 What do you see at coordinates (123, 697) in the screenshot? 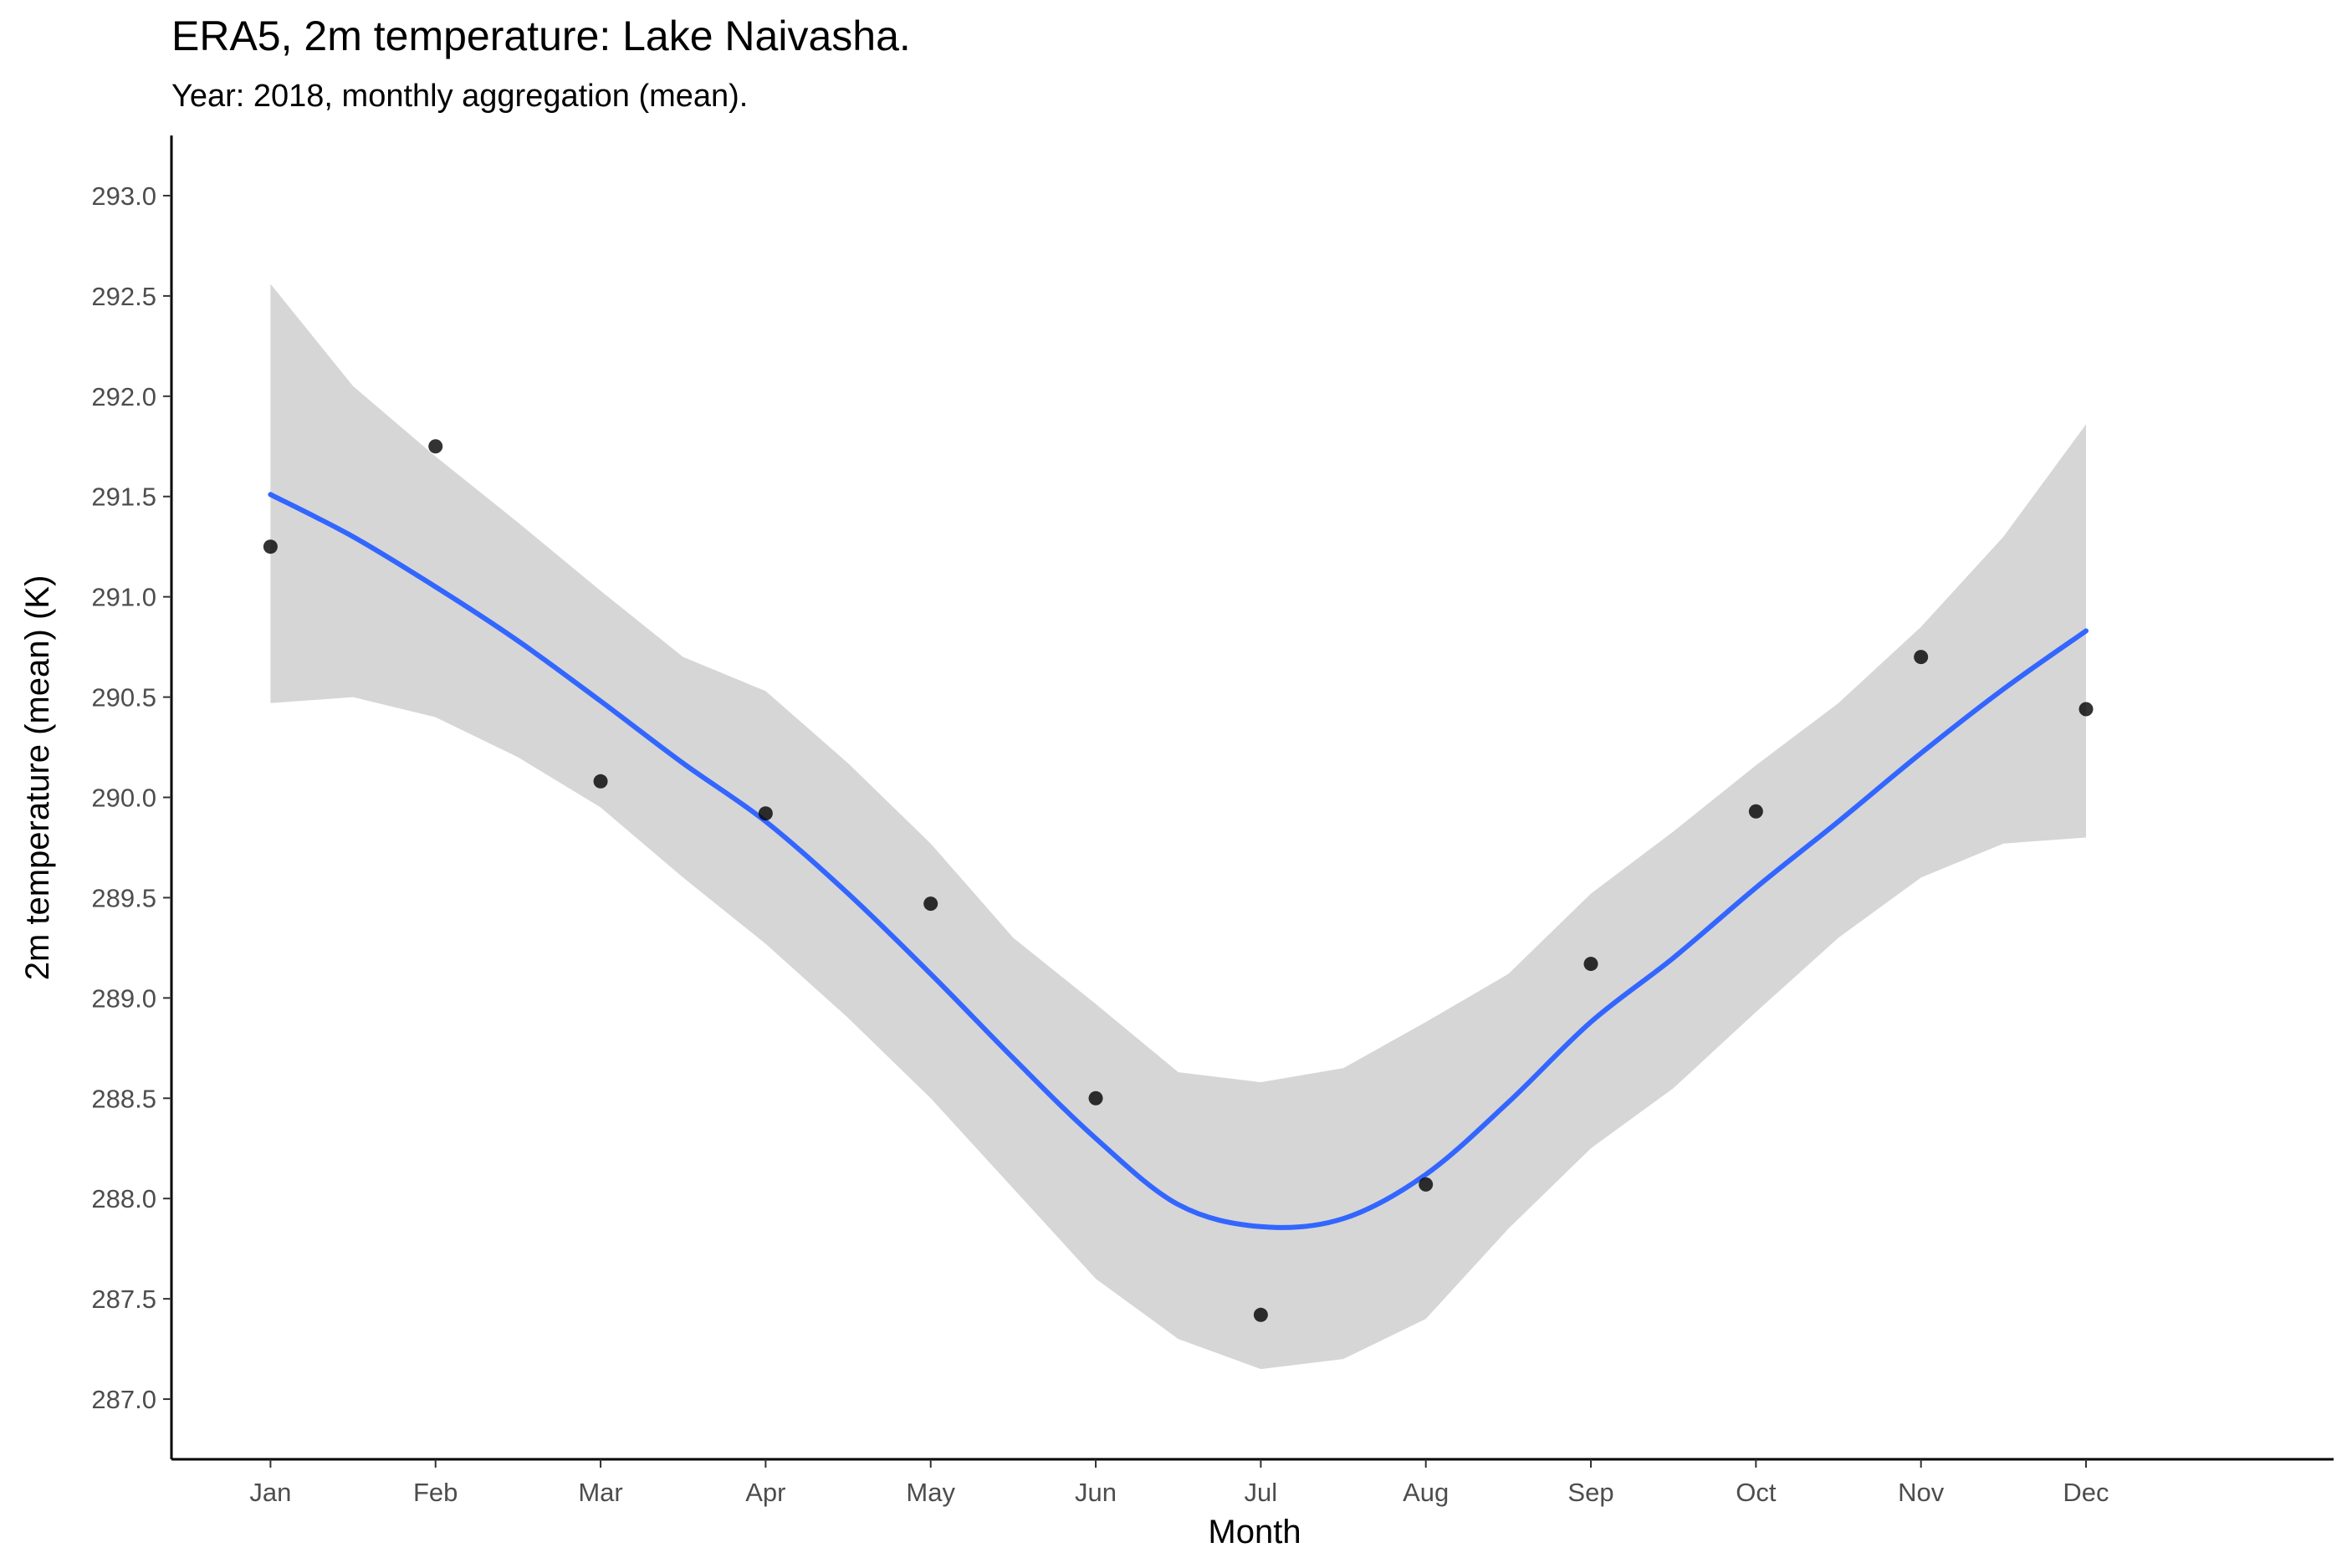
I see `y-tick-label: 290.5` at bounding box center [123, 697].